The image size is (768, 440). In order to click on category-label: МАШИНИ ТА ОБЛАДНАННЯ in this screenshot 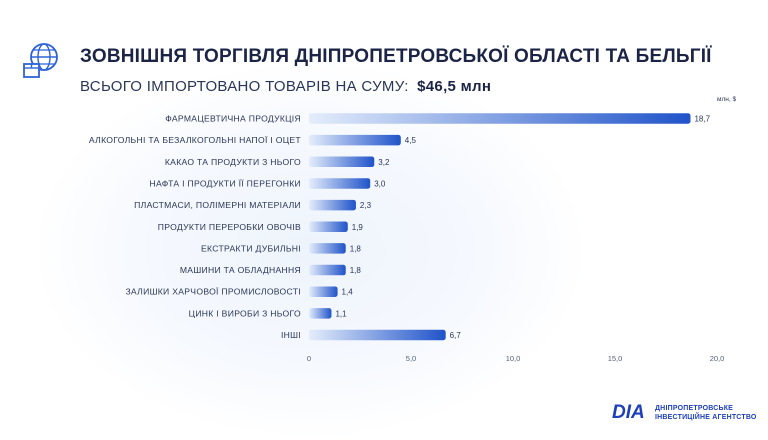, I will do `click(240, 270)`.